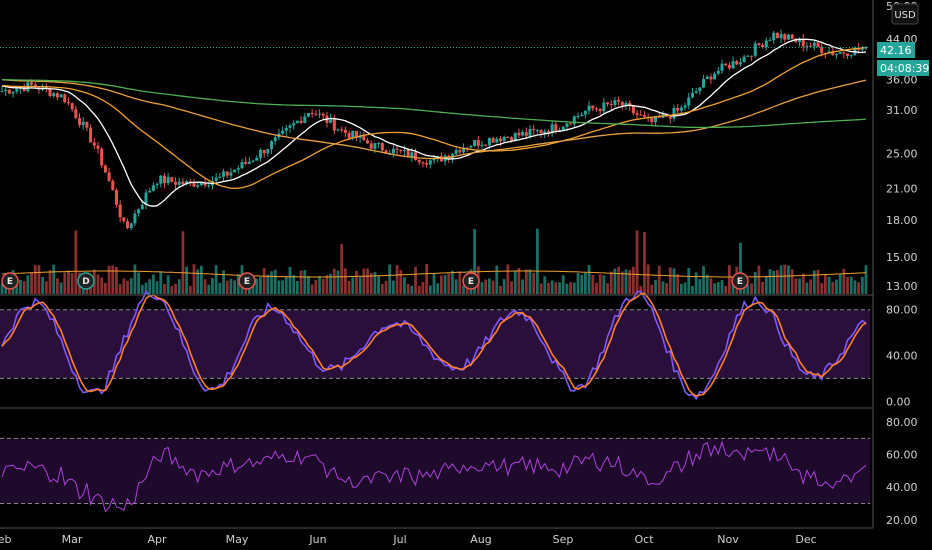  Describe the element at coordinates (728, 539) in the screenshot. I see `x-tick-label: Nov` at that location.